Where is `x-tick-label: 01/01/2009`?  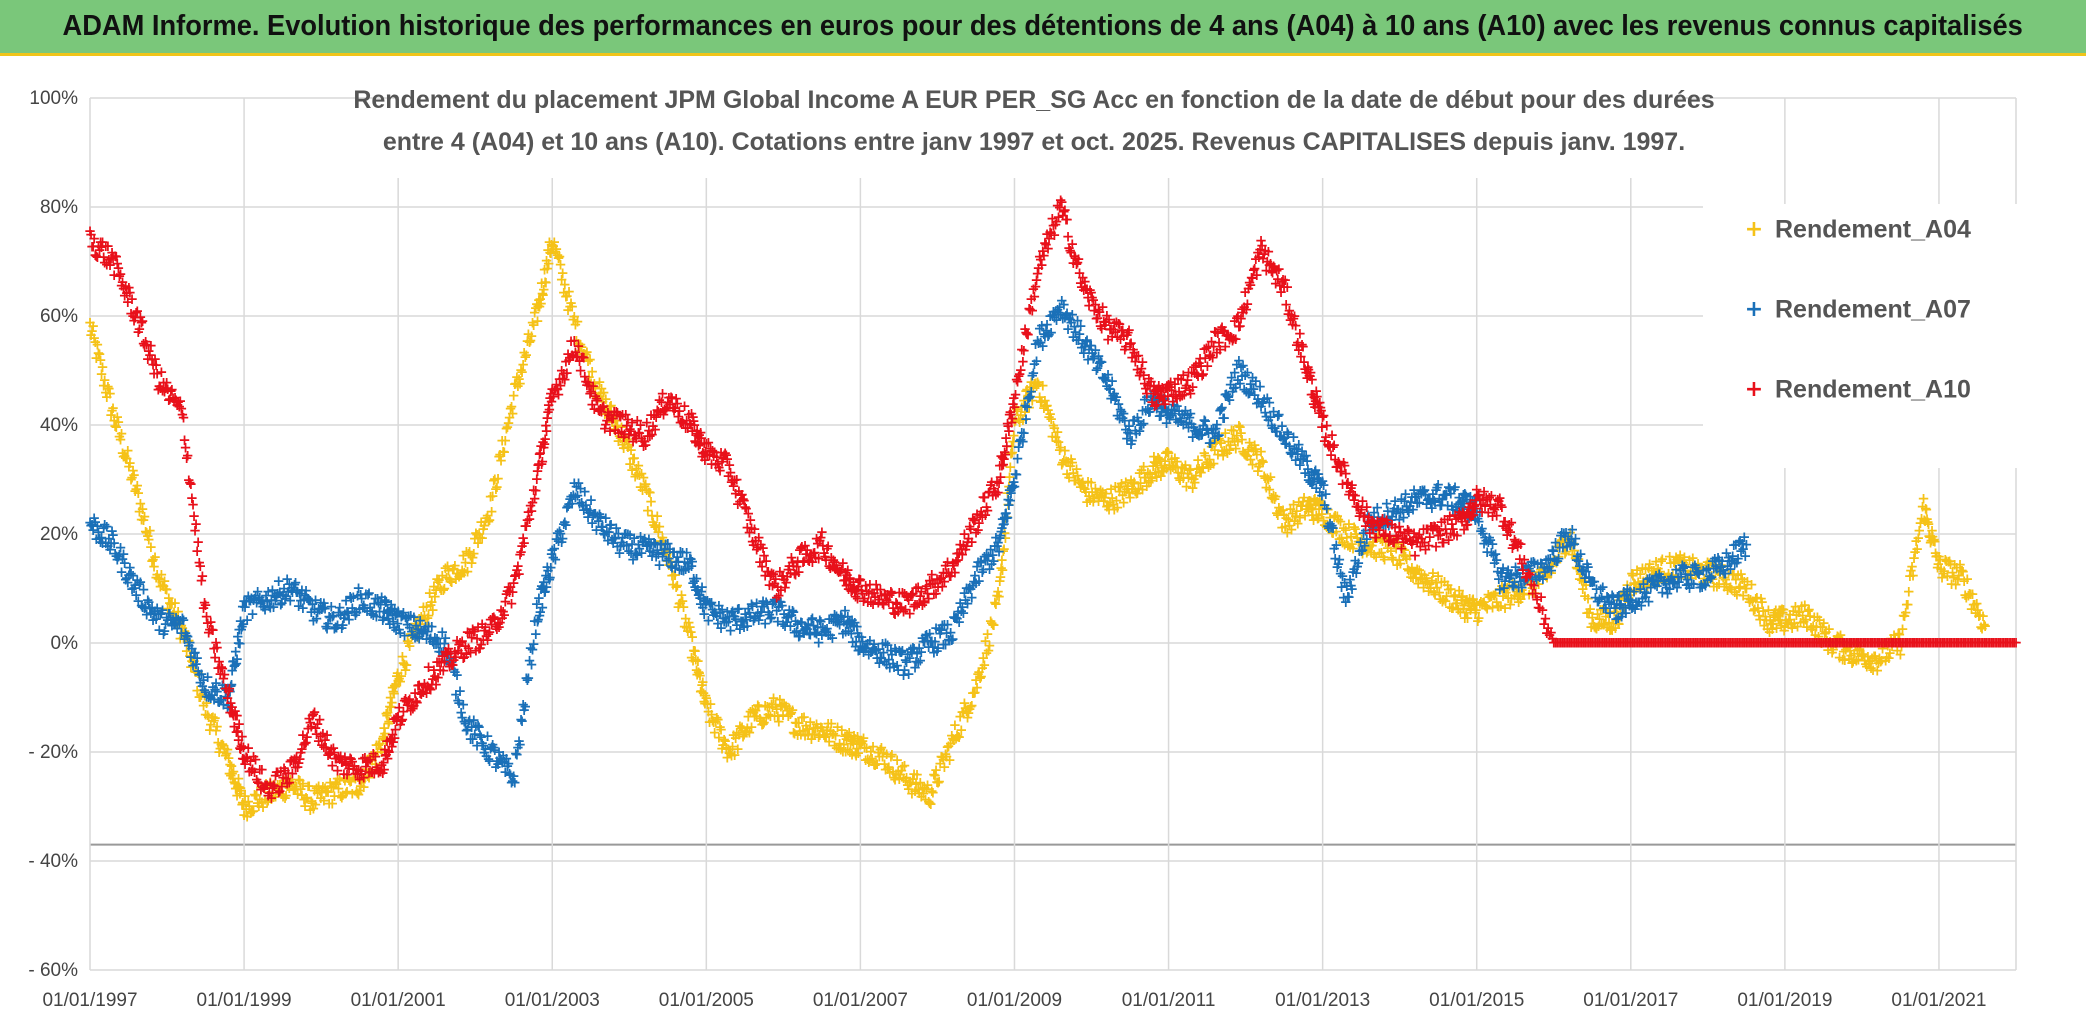 x-tick-label: 01/01/2009 is located at coordinates (1014, 1000).